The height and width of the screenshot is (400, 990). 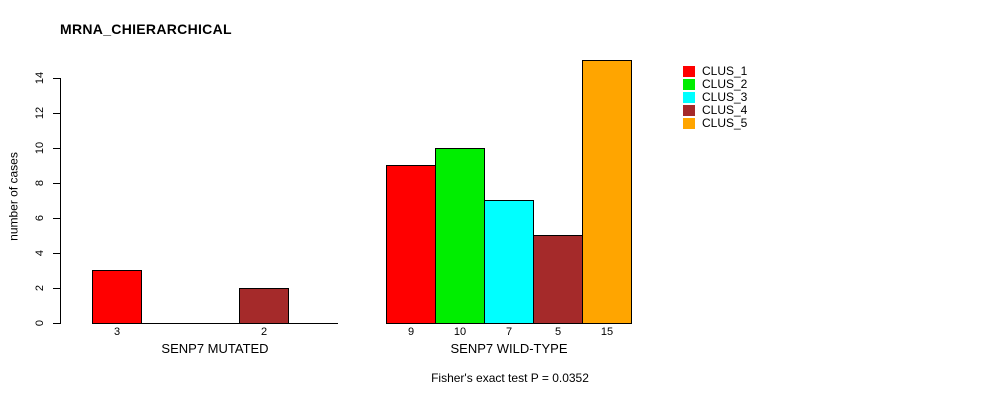 I want to click on bar-value-label: 9, so click(x=411, y=332).